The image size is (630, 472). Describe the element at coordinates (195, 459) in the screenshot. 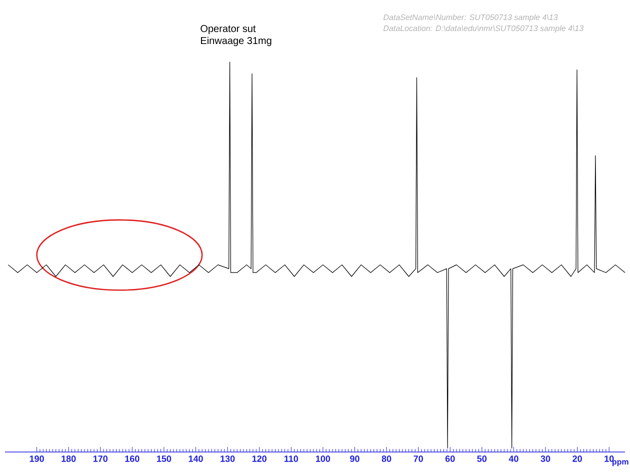

I see `x-tick-label: 140` at that location.